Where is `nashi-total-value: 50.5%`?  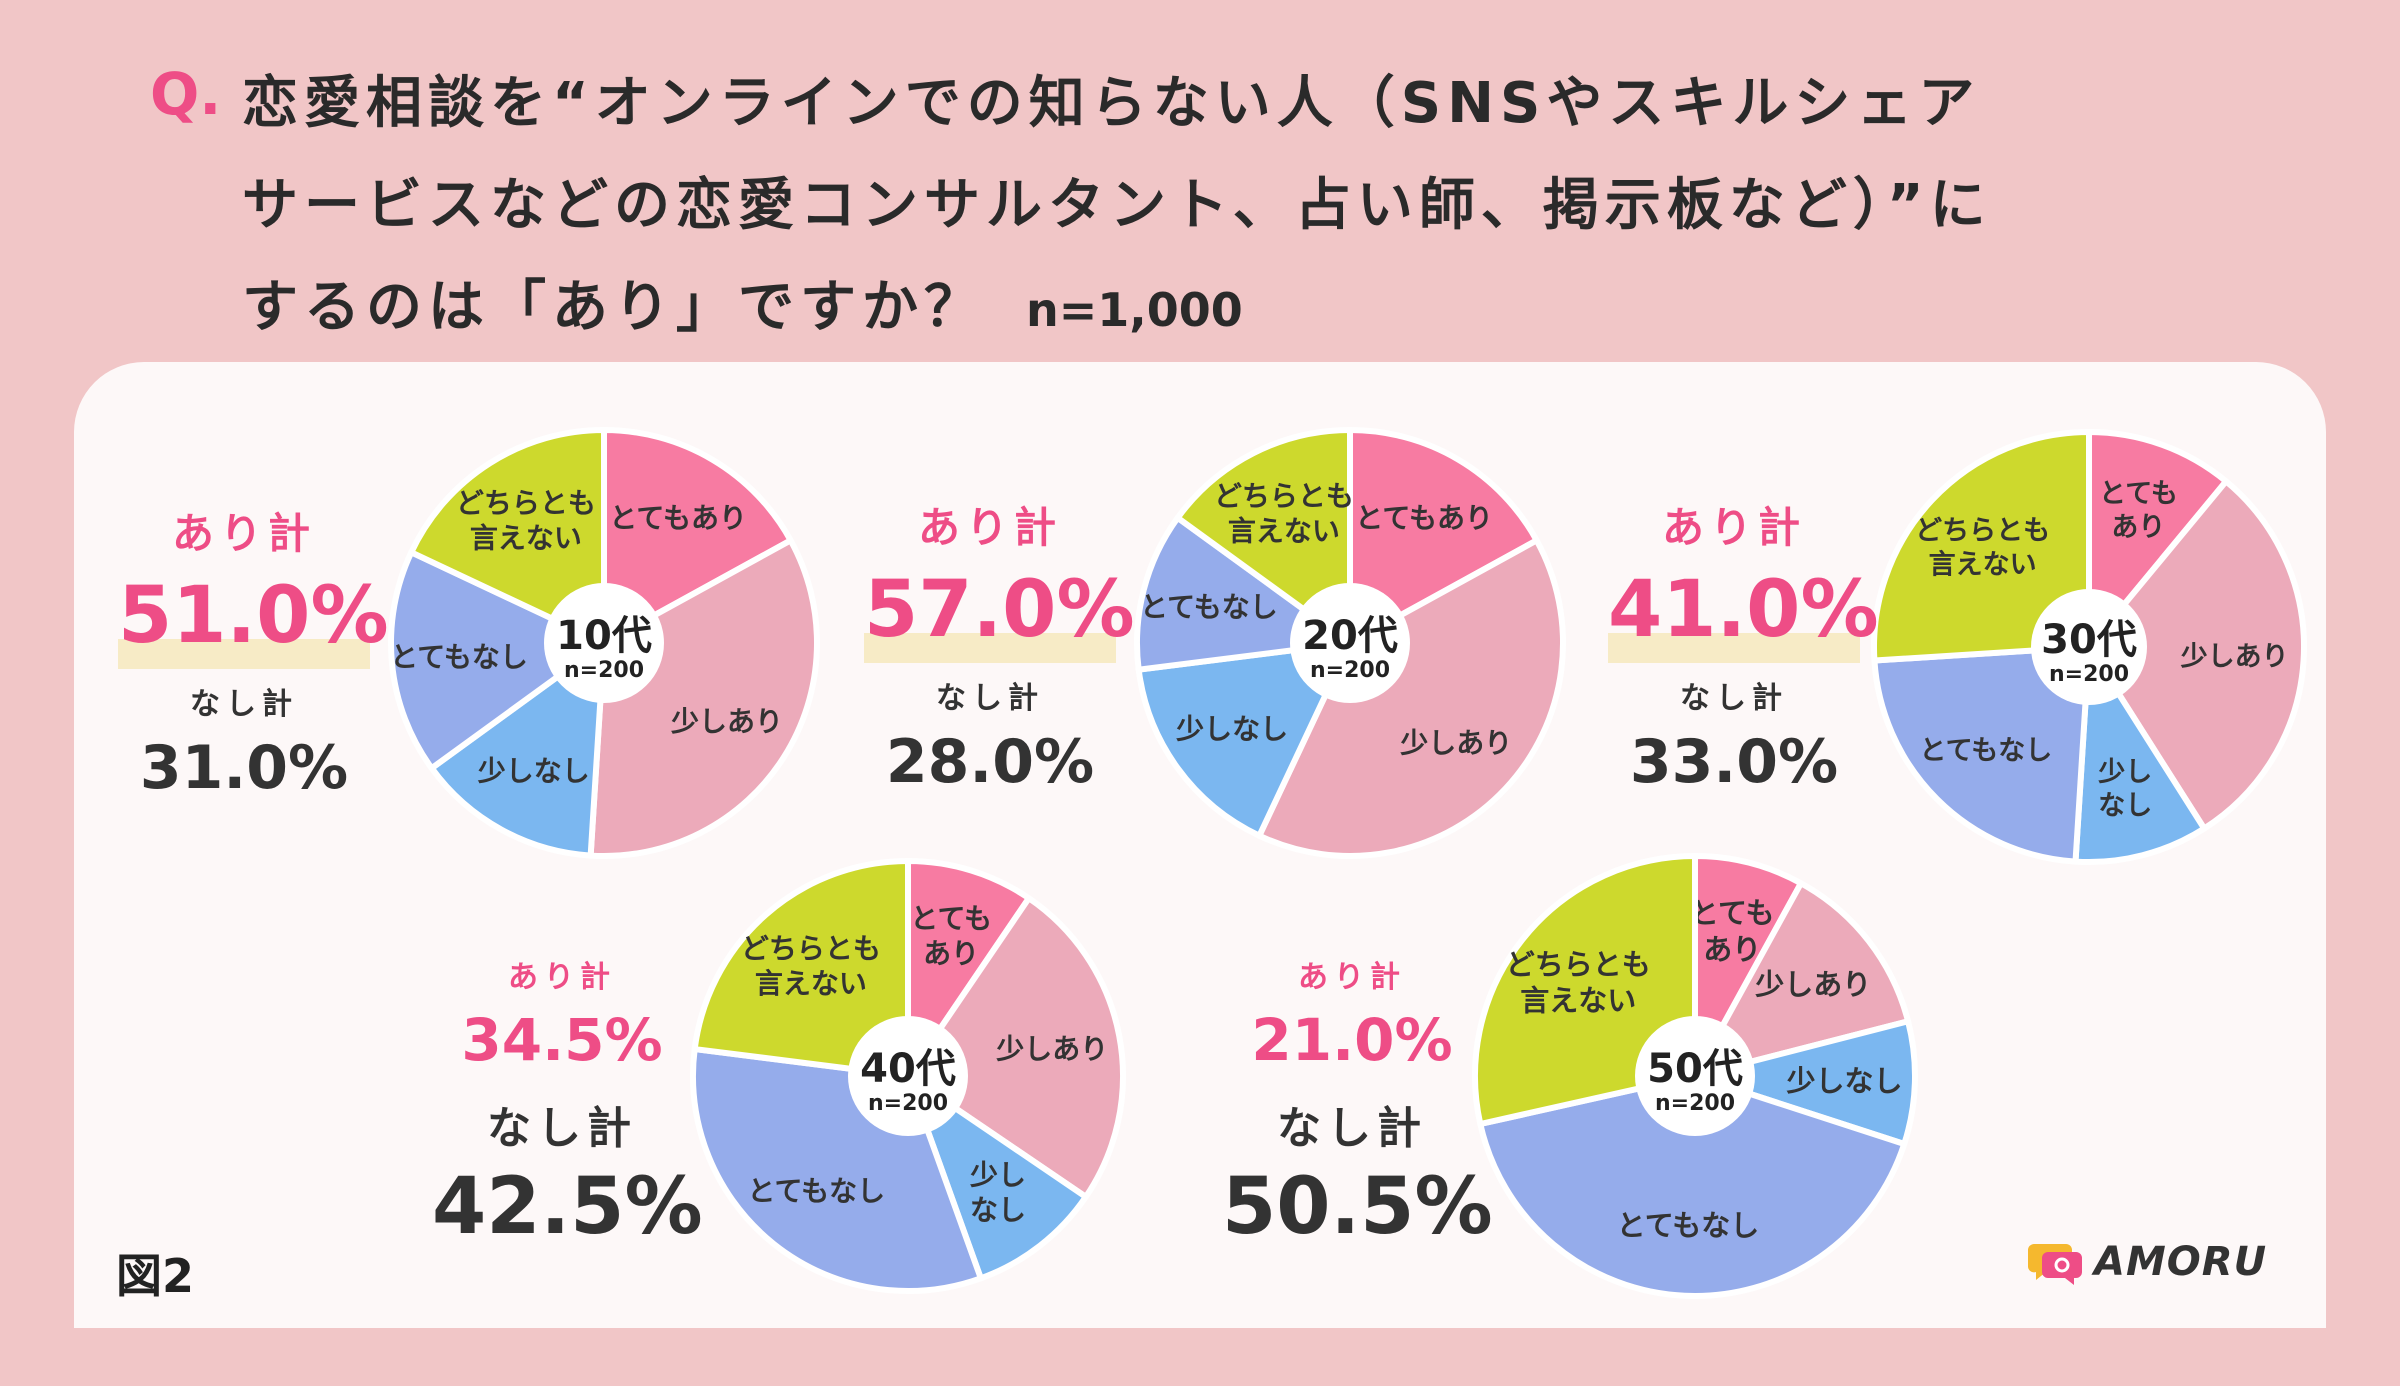 nashi-total-value: 50.5% is located at coordinates (1357, 1207).